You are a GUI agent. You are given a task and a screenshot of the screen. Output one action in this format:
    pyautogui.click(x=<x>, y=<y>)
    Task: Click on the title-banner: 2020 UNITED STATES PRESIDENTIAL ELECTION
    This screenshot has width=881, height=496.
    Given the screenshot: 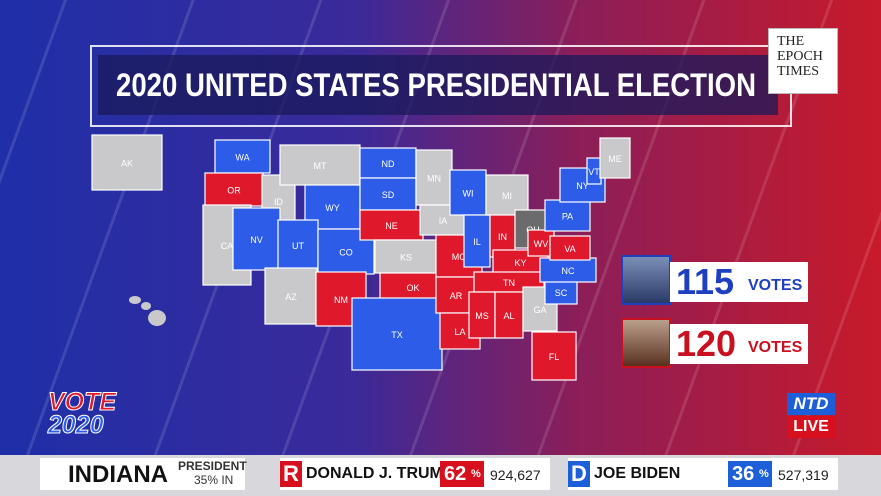 What is the action you would take?
    pyautogui.click(x=438, y=85)
    